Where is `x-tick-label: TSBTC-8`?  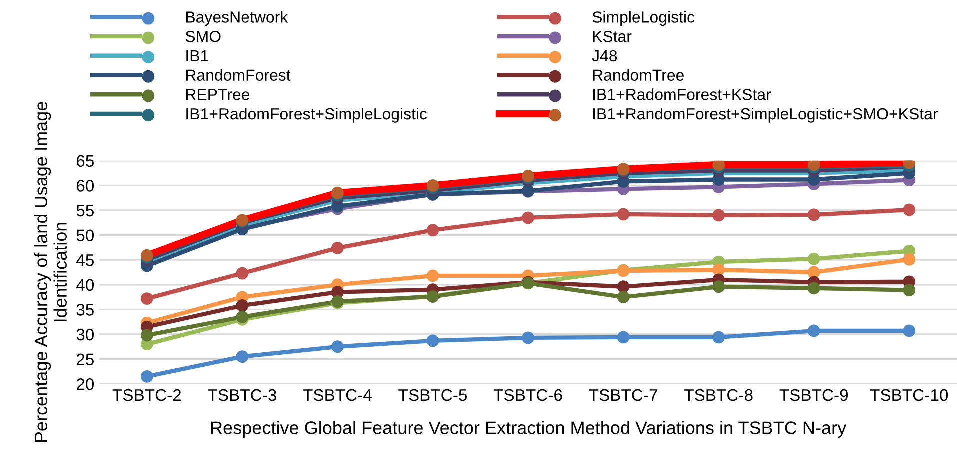 x-tick-label: TSBTC-8 is located at coordinates (718, 395).